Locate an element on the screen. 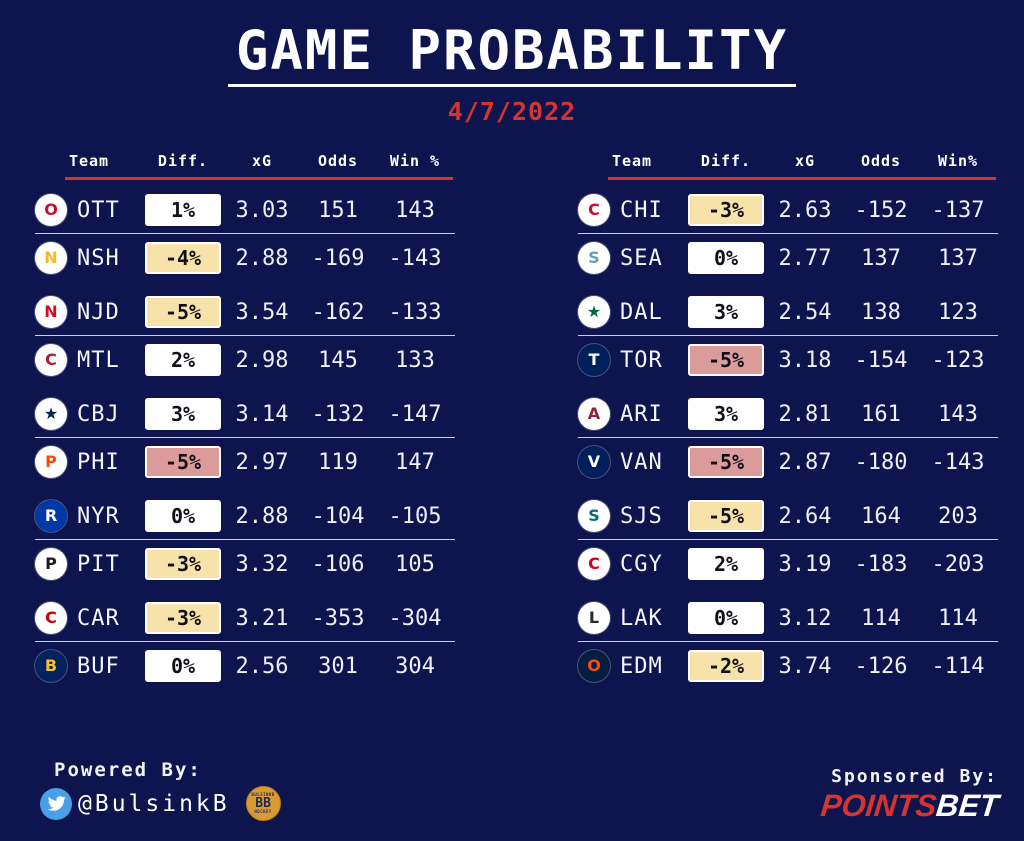 This screenshot has height=841, width=1024. table-row: P PIT -3% 3.32 -106 105 is located at coordinates (245, 564).